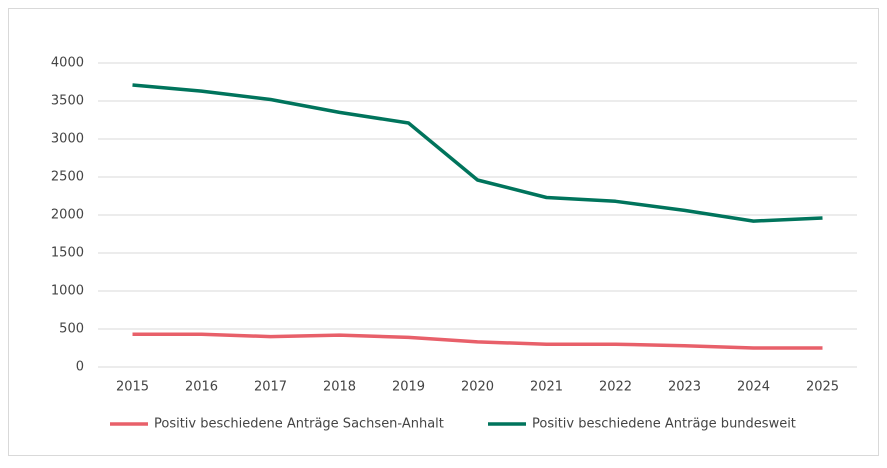 This screenshot has width=887, height=468. I want to click on y-tick-label: 4000, so click(67, 63).